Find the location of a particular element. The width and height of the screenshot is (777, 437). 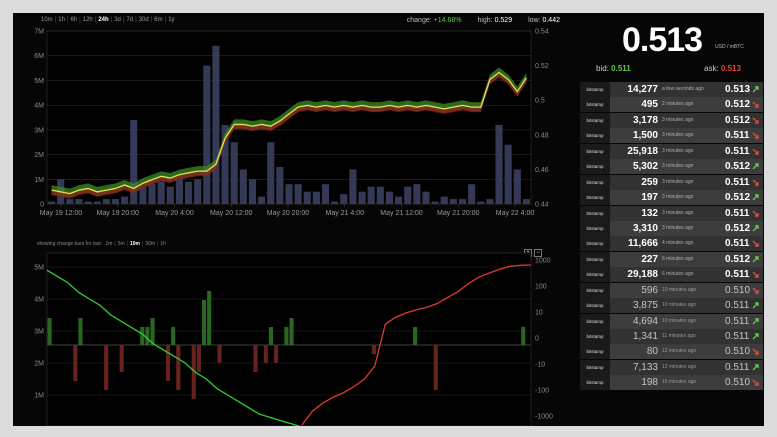

range-tab-12h: 12h is located at coordinates (87, 20).